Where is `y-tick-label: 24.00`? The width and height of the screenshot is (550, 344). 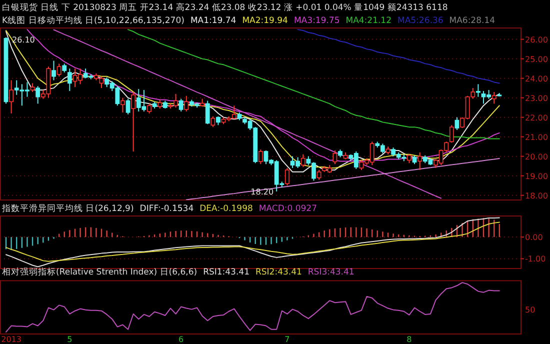 y-tick-label: 24.00 is located at coordinates (536, 79).